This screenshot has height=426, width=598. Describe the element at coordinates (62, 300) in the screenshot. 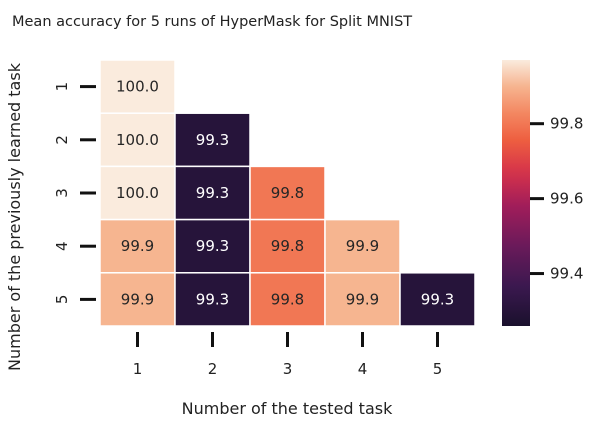

I see `y-tick-label: 5` at that location.